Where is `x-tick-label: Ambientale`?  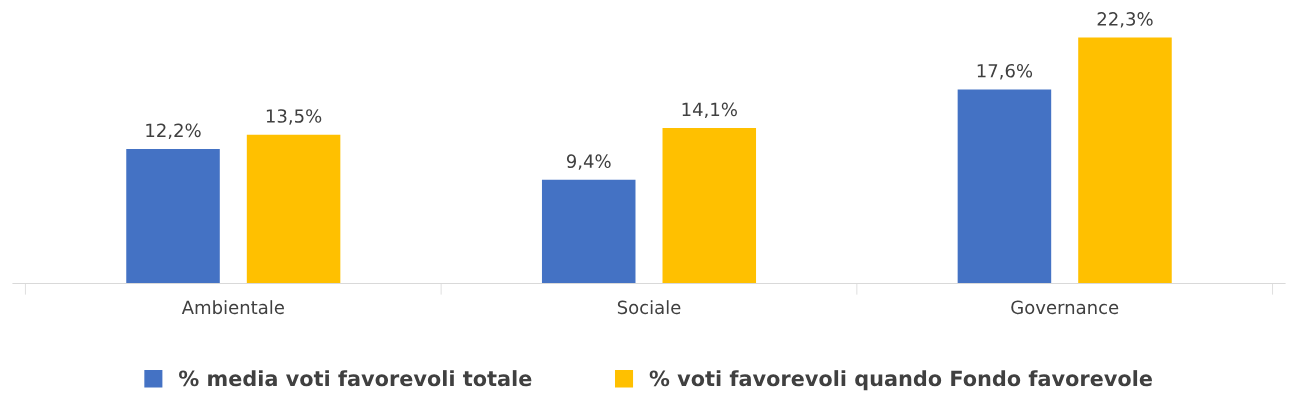 x-tick-label: Ambientale is located at coordinates (232, 307).